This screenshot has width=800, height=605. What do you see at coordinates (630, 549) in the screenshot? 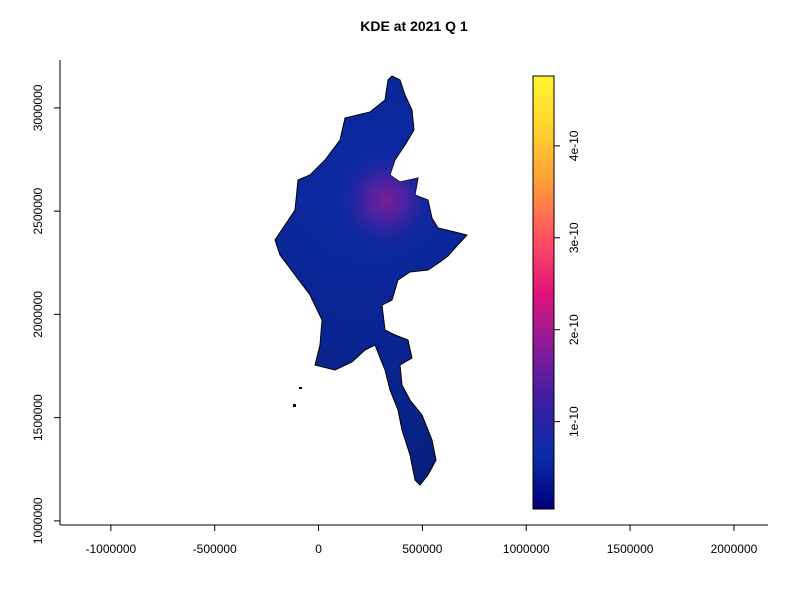
I see `x-tick-label: 1500000` at bounding box center [630, 549].